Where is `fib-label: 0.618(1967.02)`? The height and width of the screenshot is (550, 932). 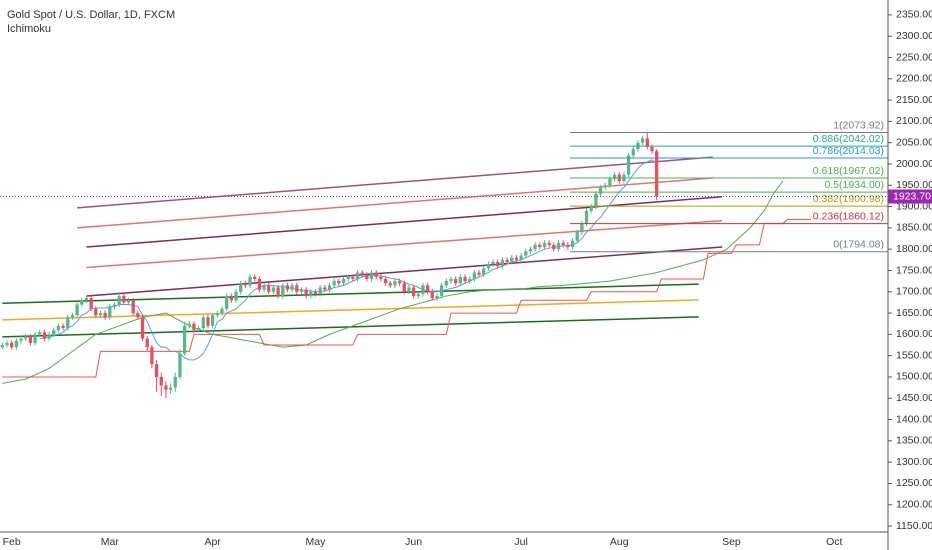
fib-label: 0.618(1967.02) is located at coordinates (848, 171).